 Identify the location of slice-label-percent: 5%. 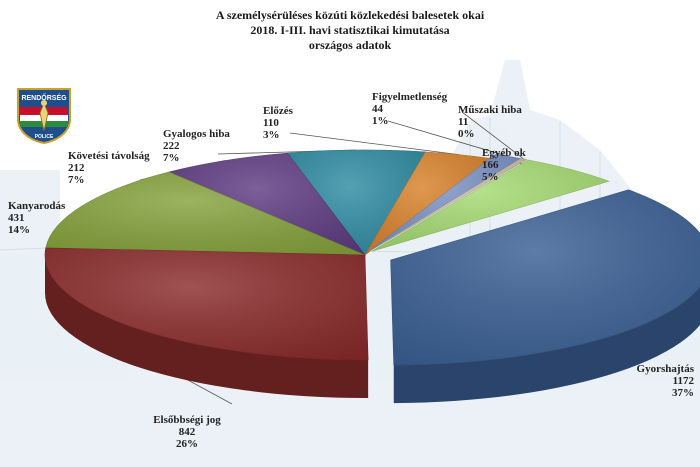
(490, 177).